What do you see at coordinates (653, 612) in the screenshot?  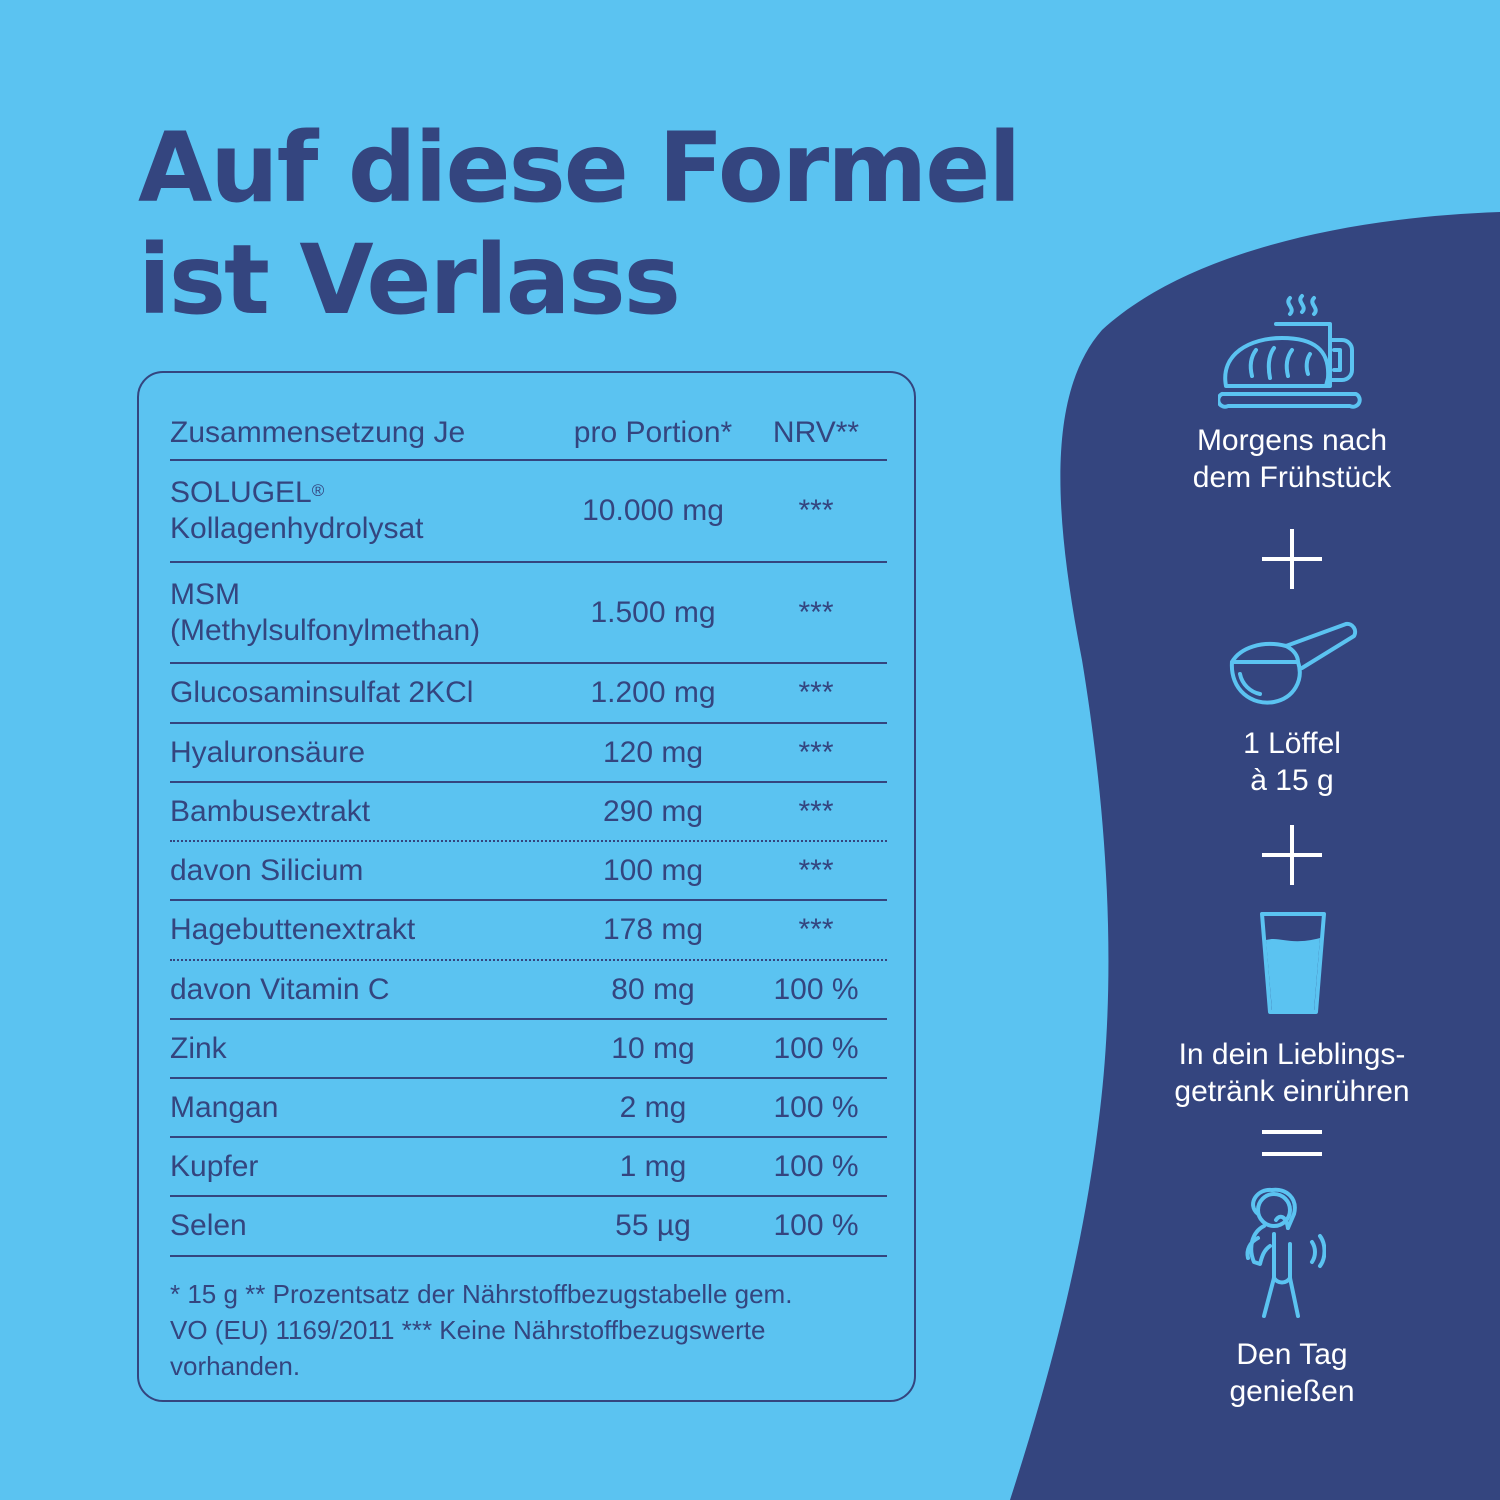 I see `amount: 1.500 mg` at bounding box center [653, 612].